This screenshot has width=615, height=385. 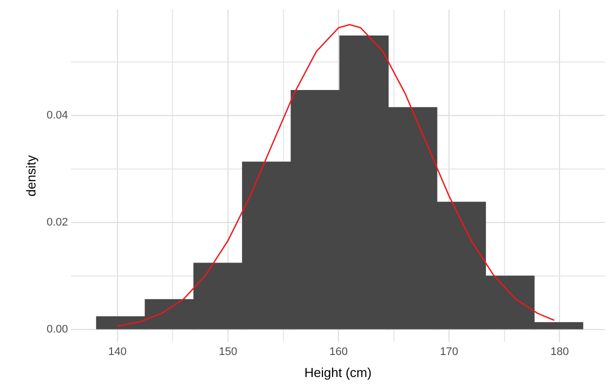 I want to click on x-tick-label: 140, so click(x=117, y=352).